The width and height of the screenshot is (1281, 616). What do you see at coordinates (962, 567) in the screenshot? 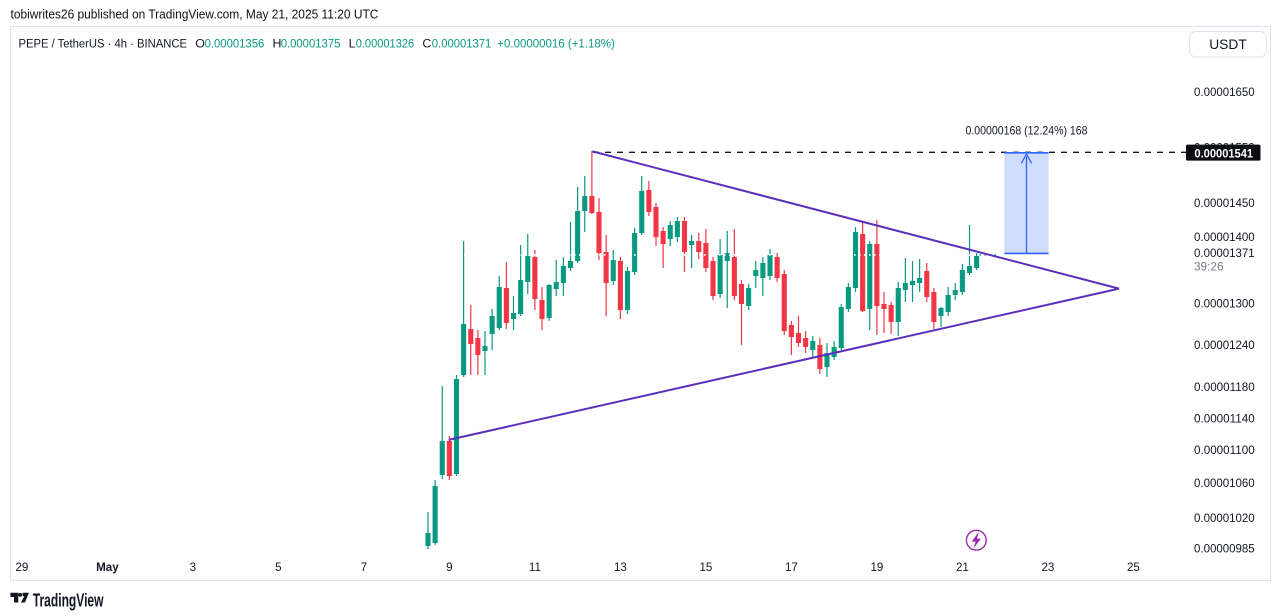
I see `svg-text: 21` at bounding box center [962, 567].